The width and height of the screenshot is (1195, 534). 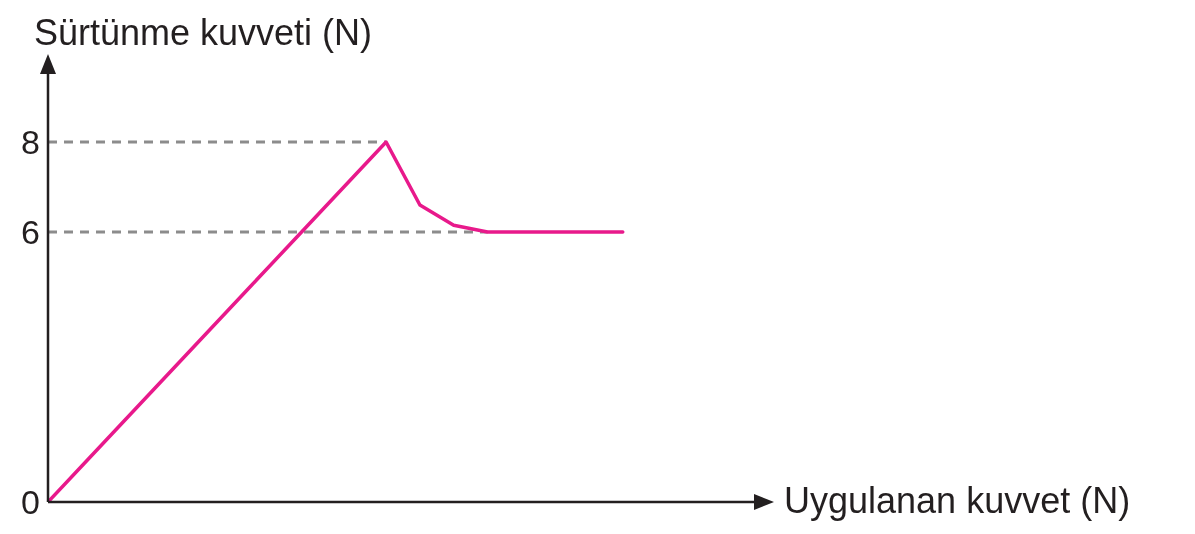 What do you see at coordinates (957, 501) in the screenshot?
I see `text: Uygulanan kuvvet (N)` at bounding box center [957, 501].